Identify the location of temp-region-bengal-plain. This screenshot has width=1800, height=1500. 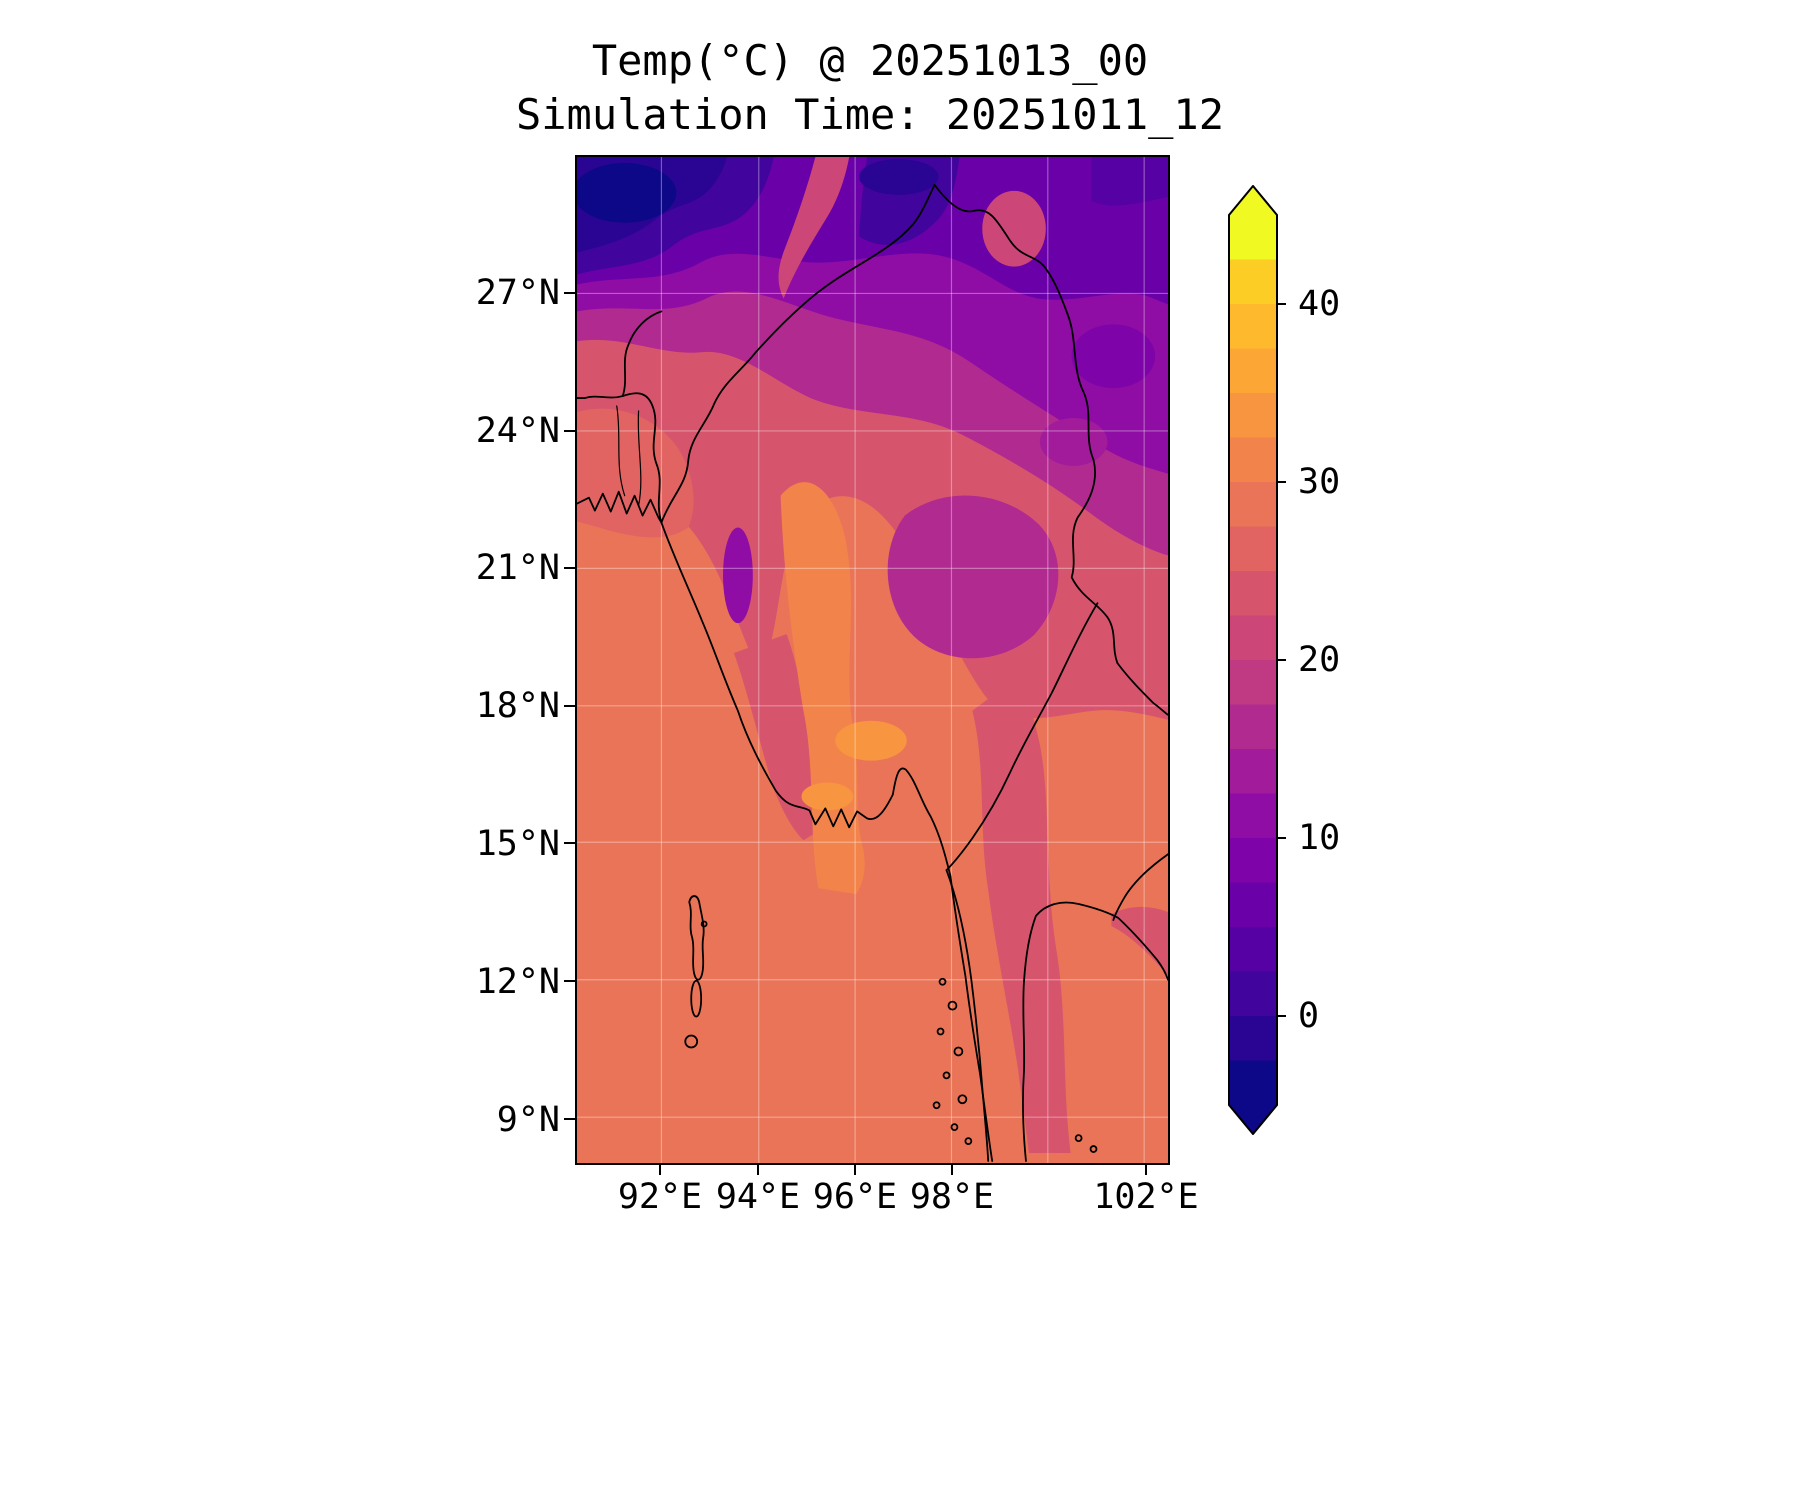
(635, 473).